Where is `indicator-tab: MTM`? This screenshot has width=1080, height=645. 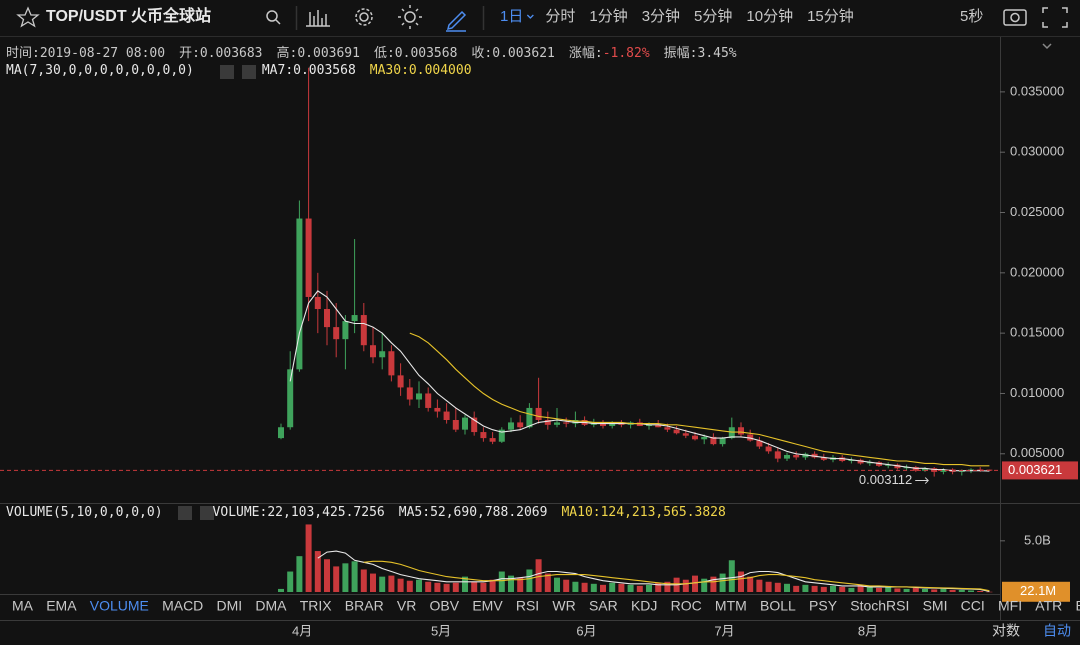 indicator-tab: MTM is located at coordinates (731, 606).